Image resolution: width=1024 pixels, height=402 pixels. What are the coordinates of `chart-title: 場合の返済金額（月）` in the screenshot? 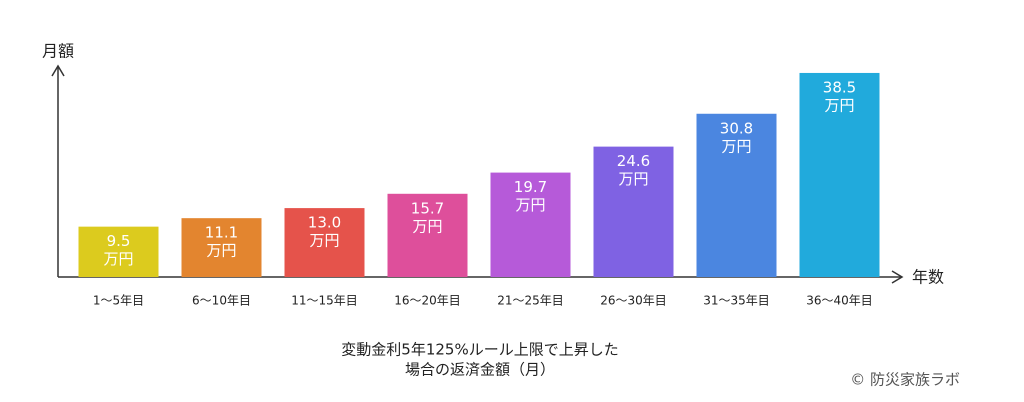 It's located at (480, 370).